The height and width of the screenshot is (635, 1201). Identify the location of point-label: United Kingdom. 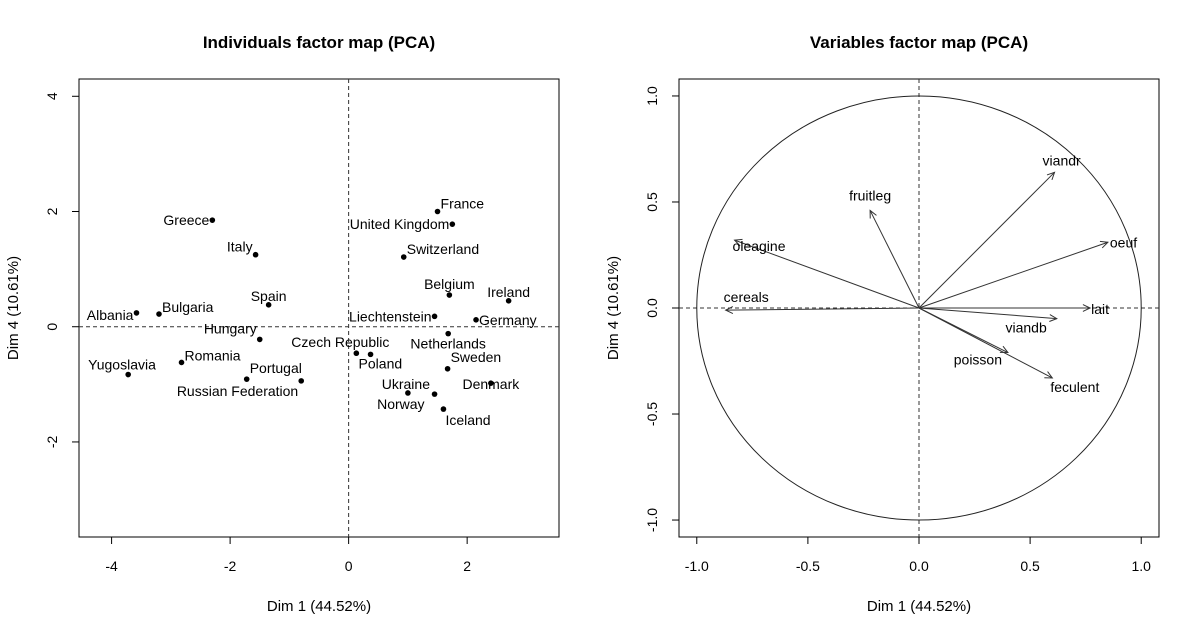
(400, 224).